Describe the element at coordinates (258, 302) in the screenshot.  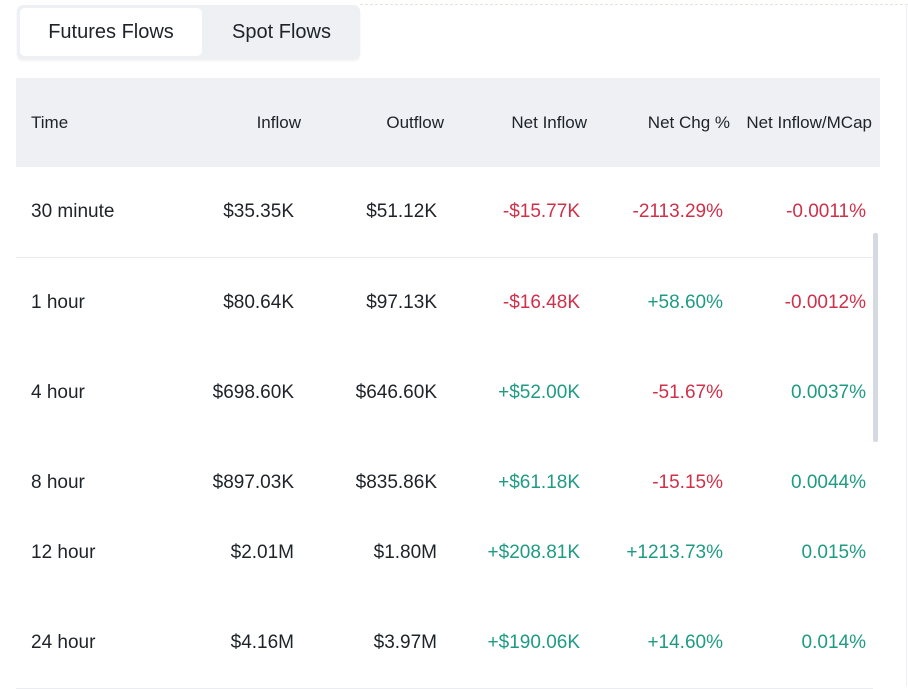
I see `cell-inflow: $80.64K` at that location.